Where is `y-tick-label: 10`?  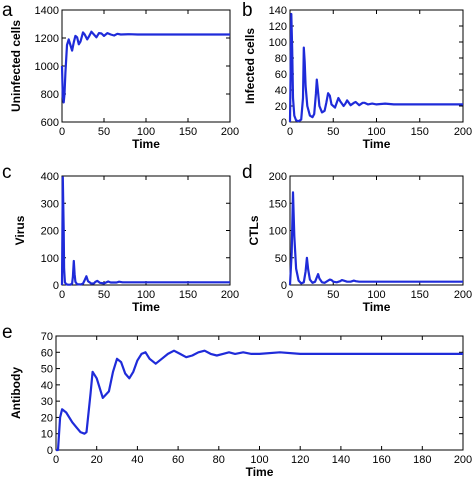
y-tick-label: 10 is located at coordinates (47, 435).